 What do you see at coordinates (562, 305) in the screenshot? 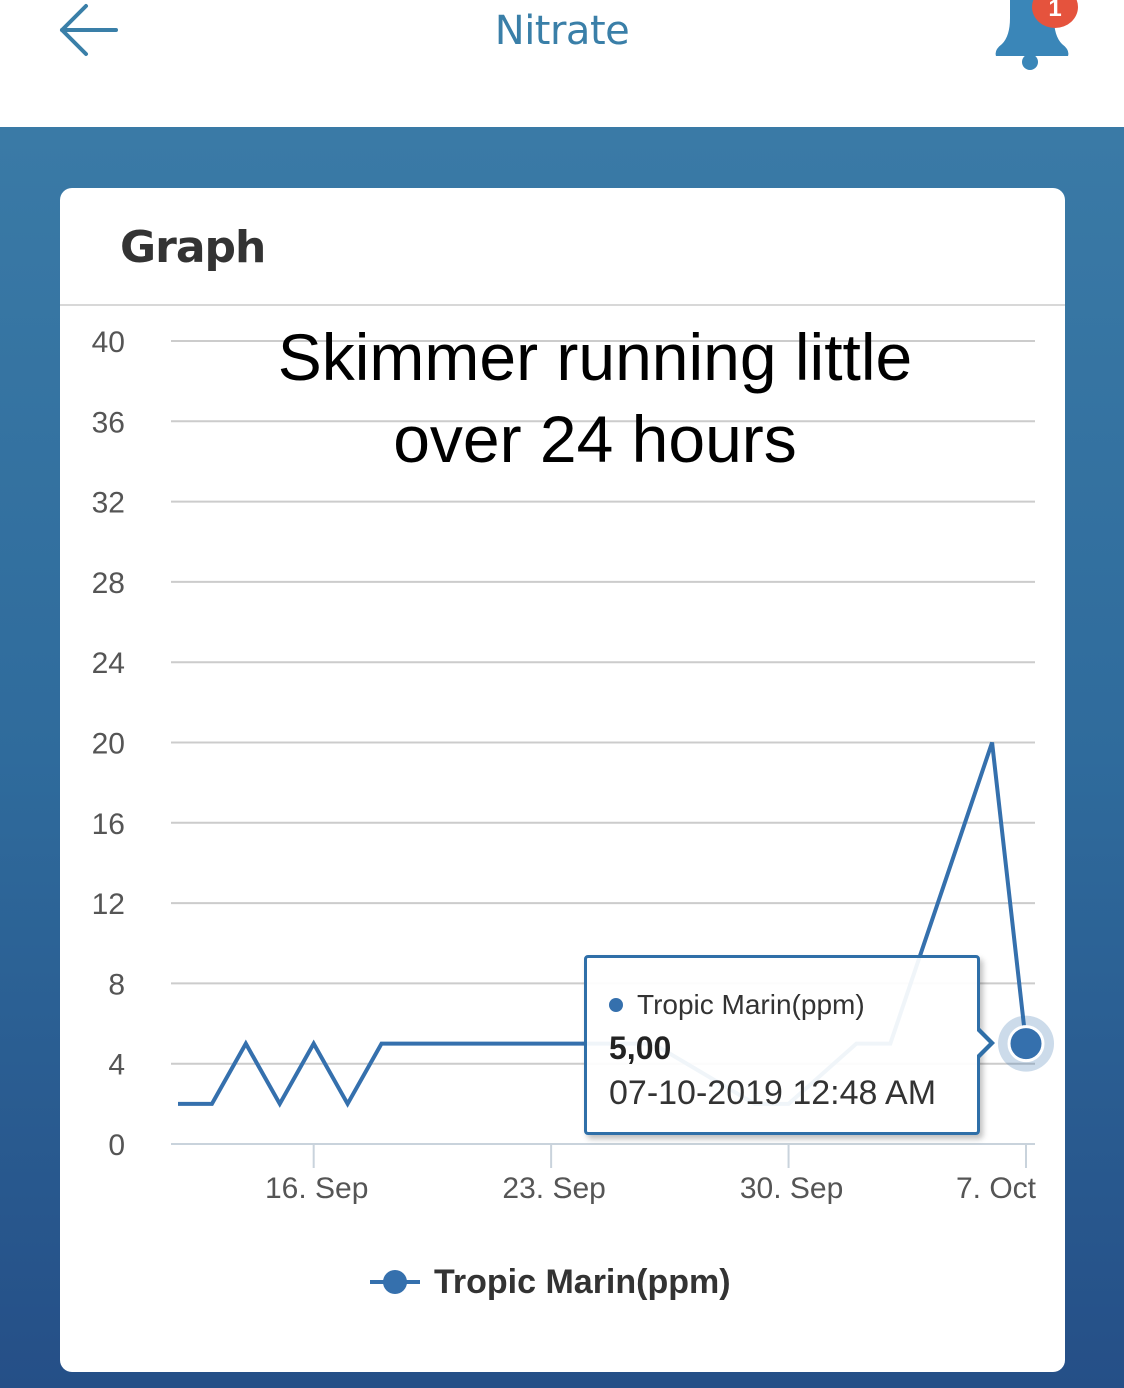
I see `card-divider` at bounding box center [562, 305].